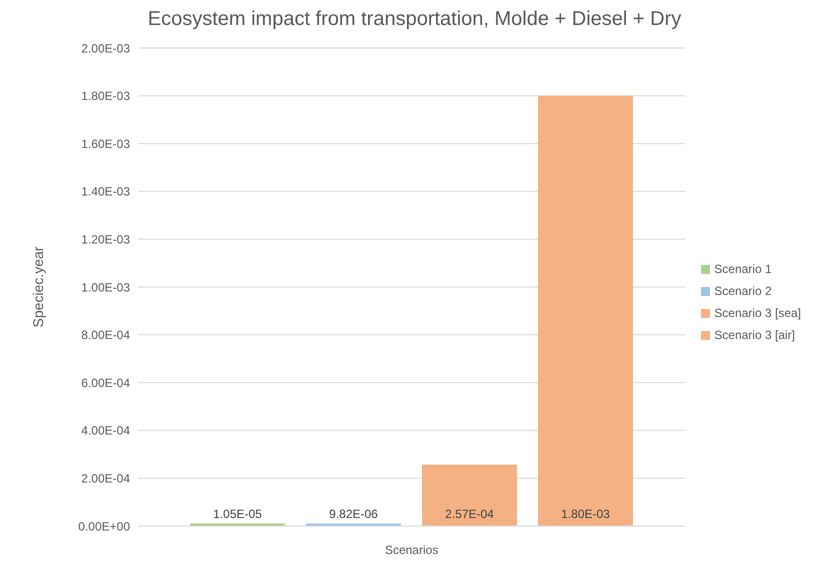 Image resolution: width=829 pixels, height=574 pixels. I want to click on chart-title: Ecosystem impact from transportation, Molde + Diesel + Dry, so click(414, 20).